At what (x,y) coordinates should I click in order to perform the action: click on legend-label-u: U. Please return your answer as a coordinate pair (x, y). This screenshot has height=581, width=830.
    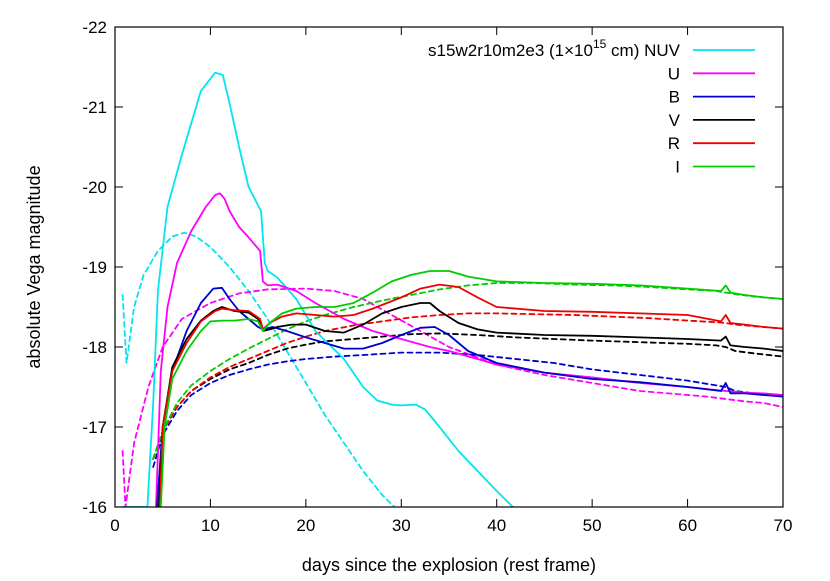
    Looking at the image, I should click on (674, 73).